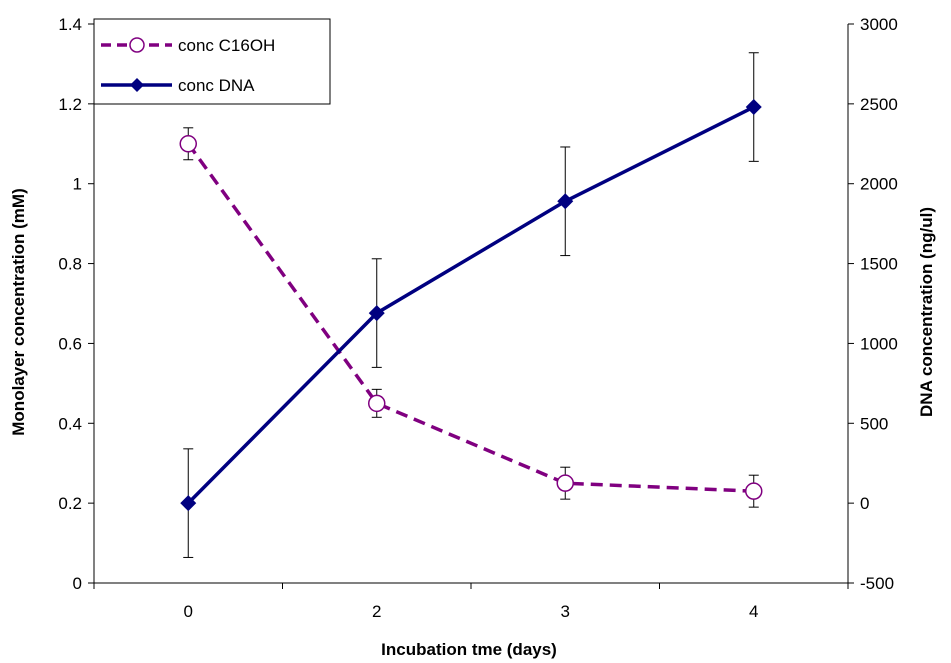 Image resolution: width=951 pixels, height=663 pixels. What do you see at coordinates (137, 45) in the screenshot?
I see `legend-marker-c16oh` at bounding box center [137, 45].